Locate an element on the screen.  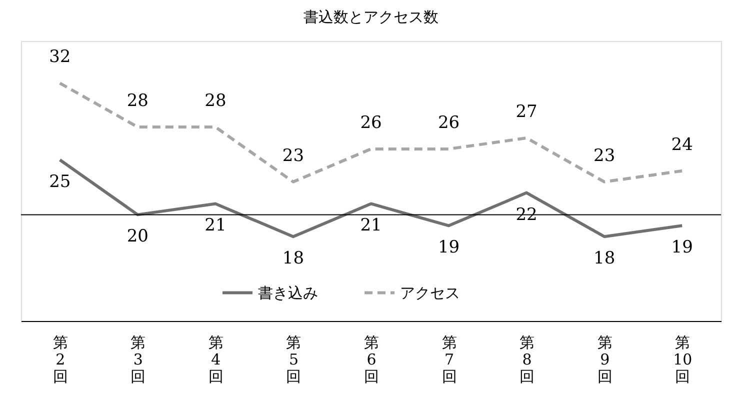
x-tick-label: 第6回 is located at coordinates (371, 360).